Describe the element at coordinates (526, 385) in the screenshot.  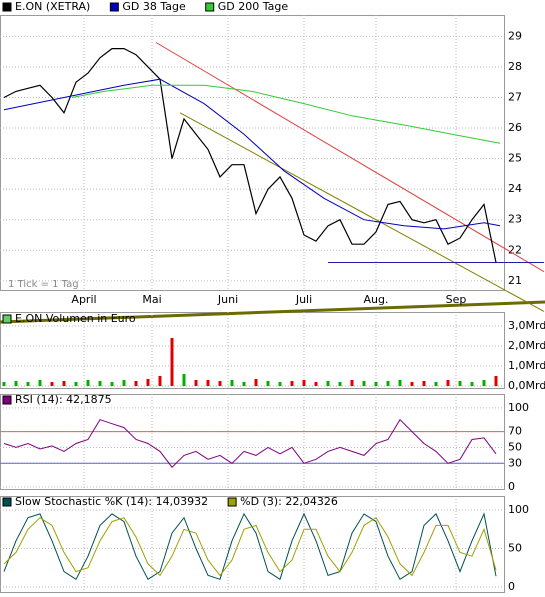
I see `y-tick-label: 0,0Mrd` at that location.